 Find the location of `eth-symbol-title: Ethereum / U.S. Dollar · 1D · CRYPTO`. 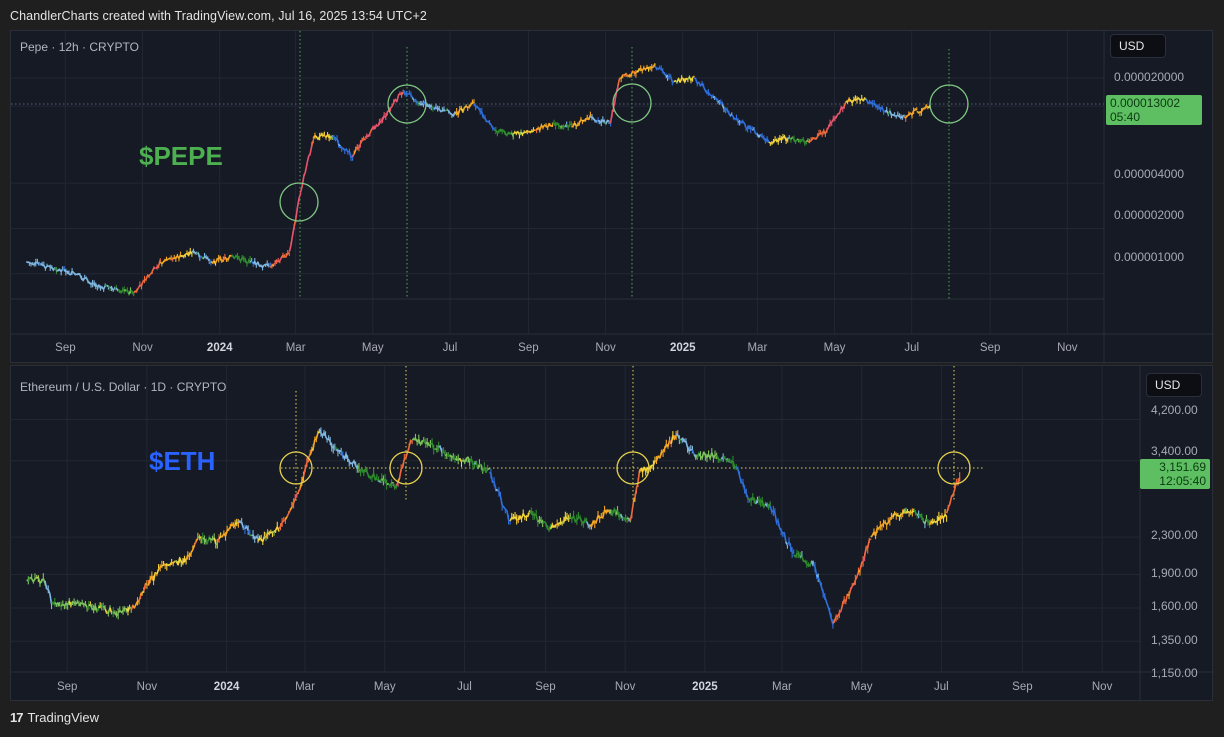

eth-symbol-title: Ethereum / U.S. Dollar · 1D · CRYPTO is located at coordinates (123, 387).